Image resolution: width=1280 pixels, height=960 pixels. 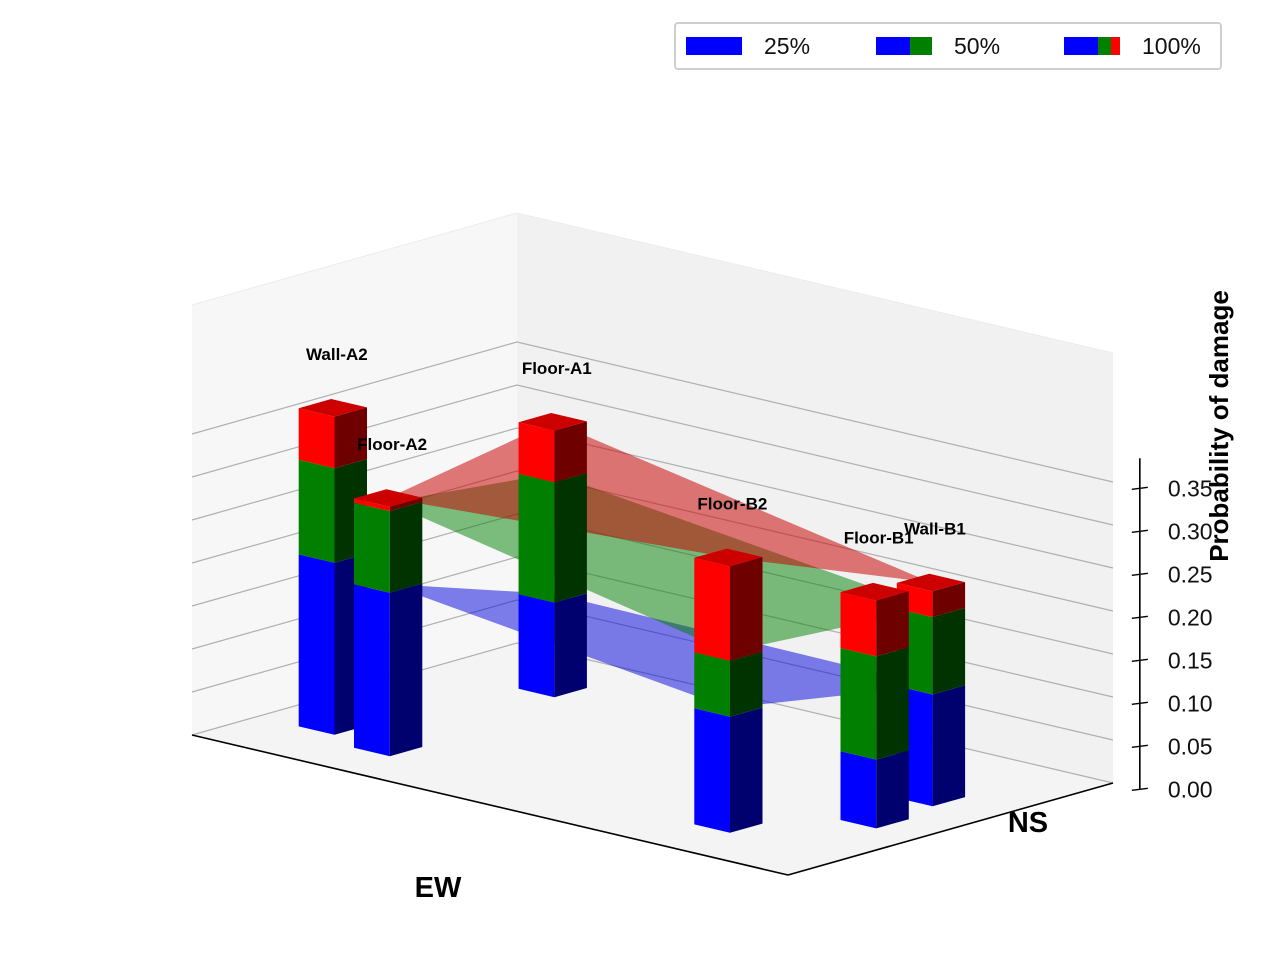 I want to click on z-tick-label-6: 0.30, so click(x=1190, y=531).